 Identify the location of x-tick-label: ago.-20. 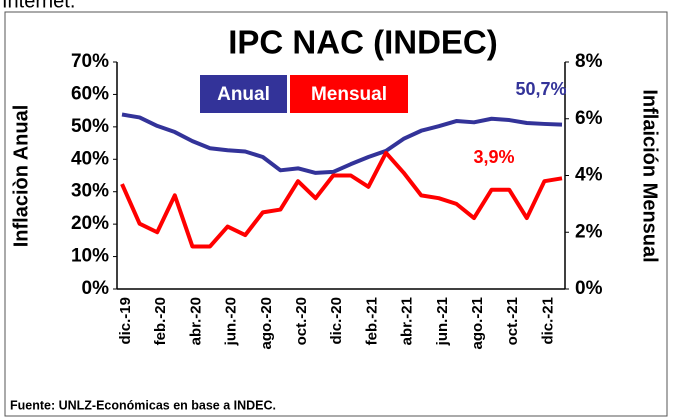
(266, 323).